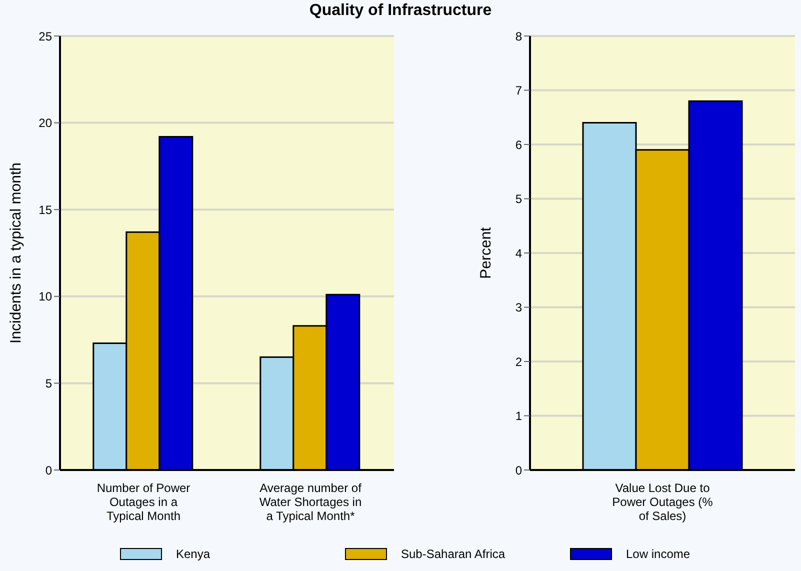 The width and height of the screenshot is (801, 571). What do you see at coordinates (310, 502) in the screenshot?
I see `x-tick-label: Average number of Water Shortages in a Typical Month*` at bounding box center [310, 502].